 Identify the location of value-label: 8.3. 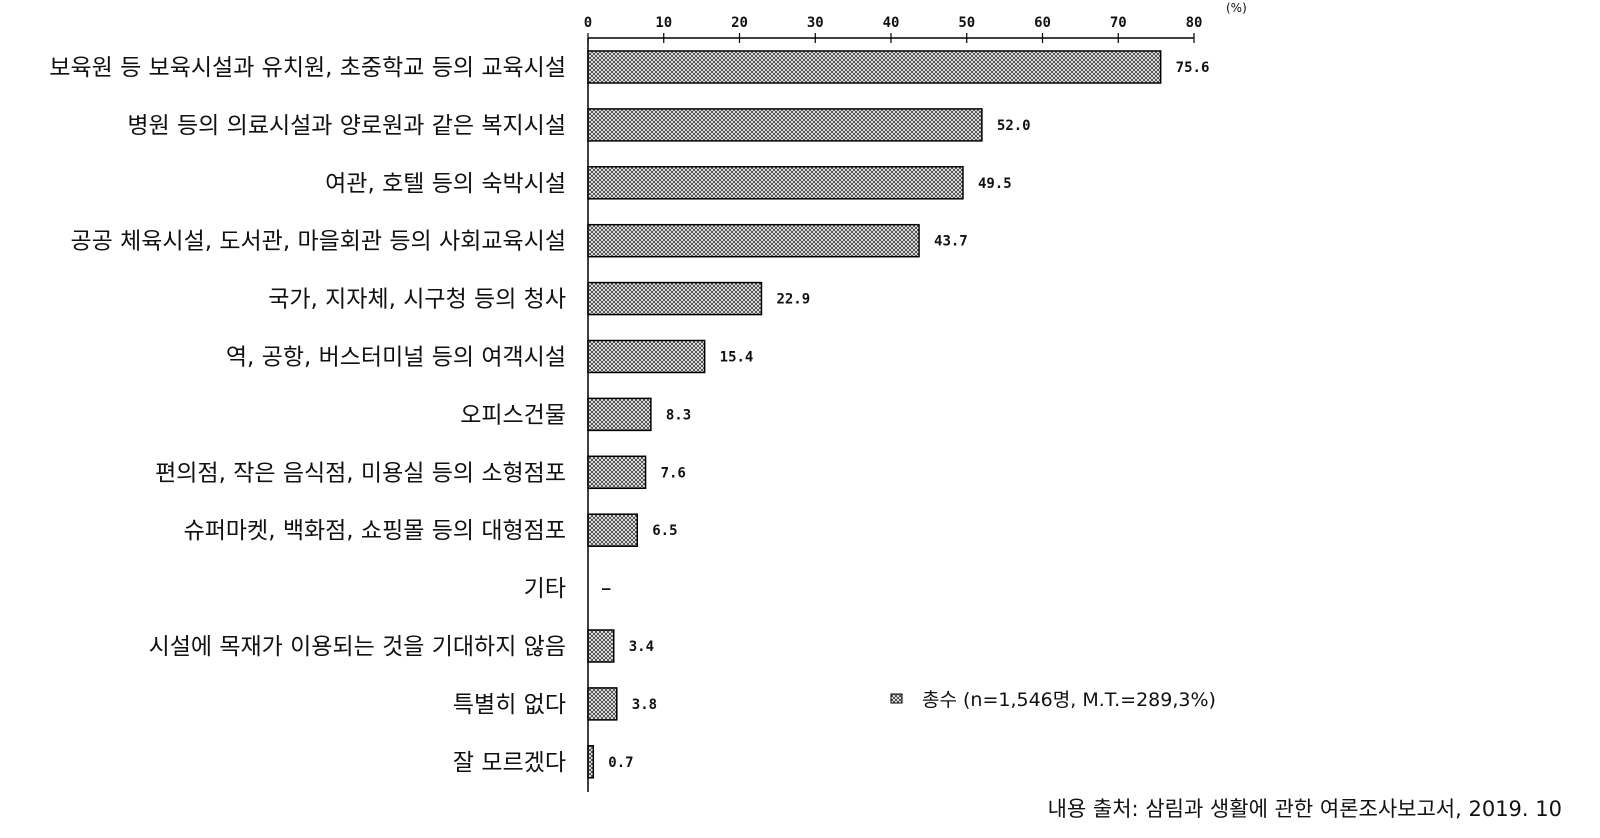
(678, 415).